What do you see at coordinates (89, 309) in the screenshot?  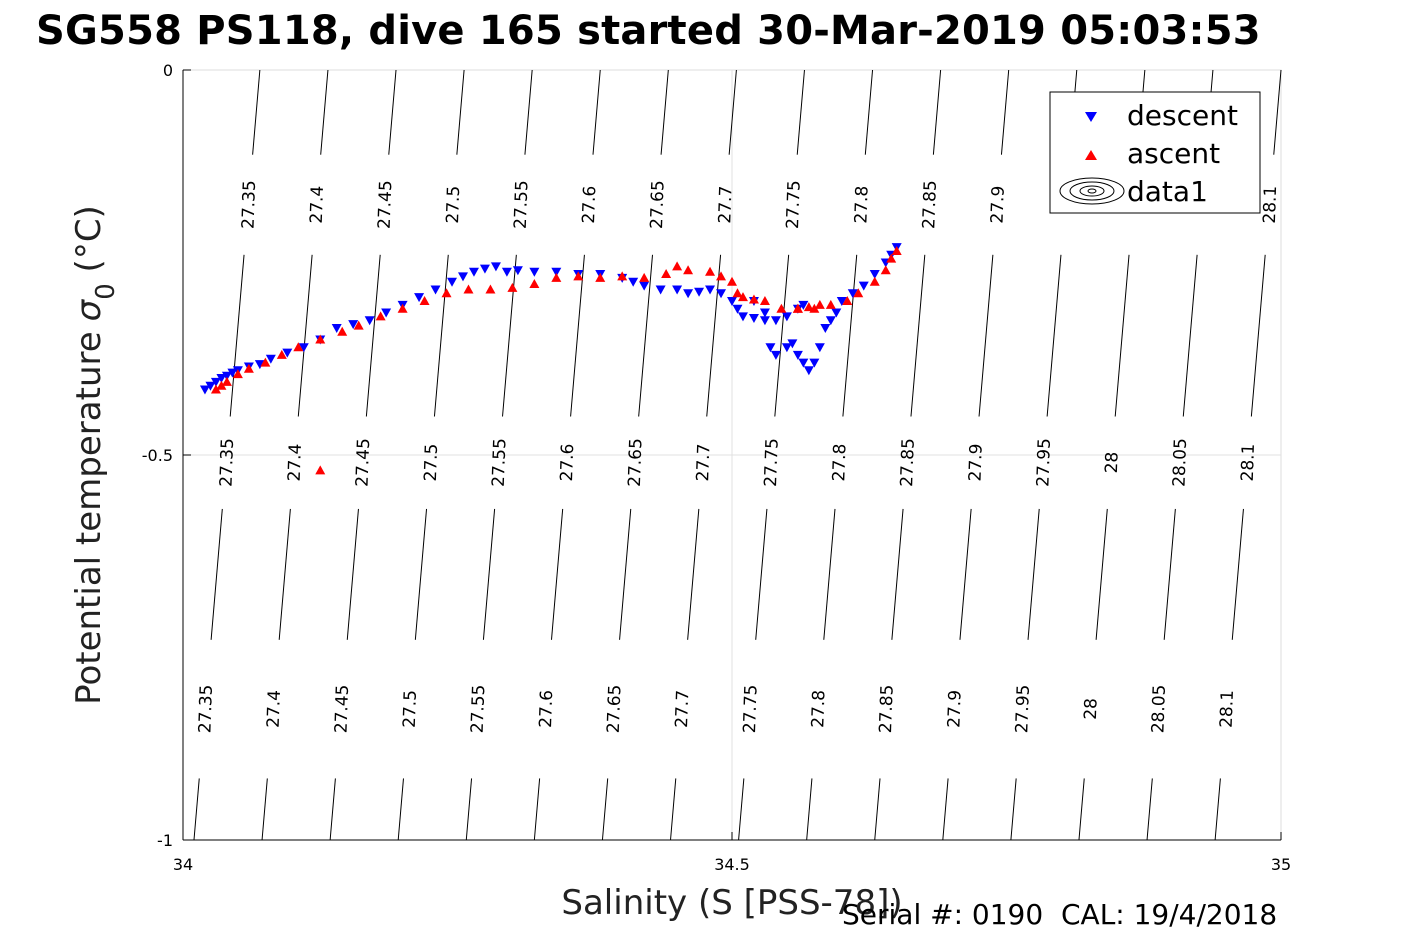 I see `y-axis-label-symbol: σ` at bounding box center [89, 309].